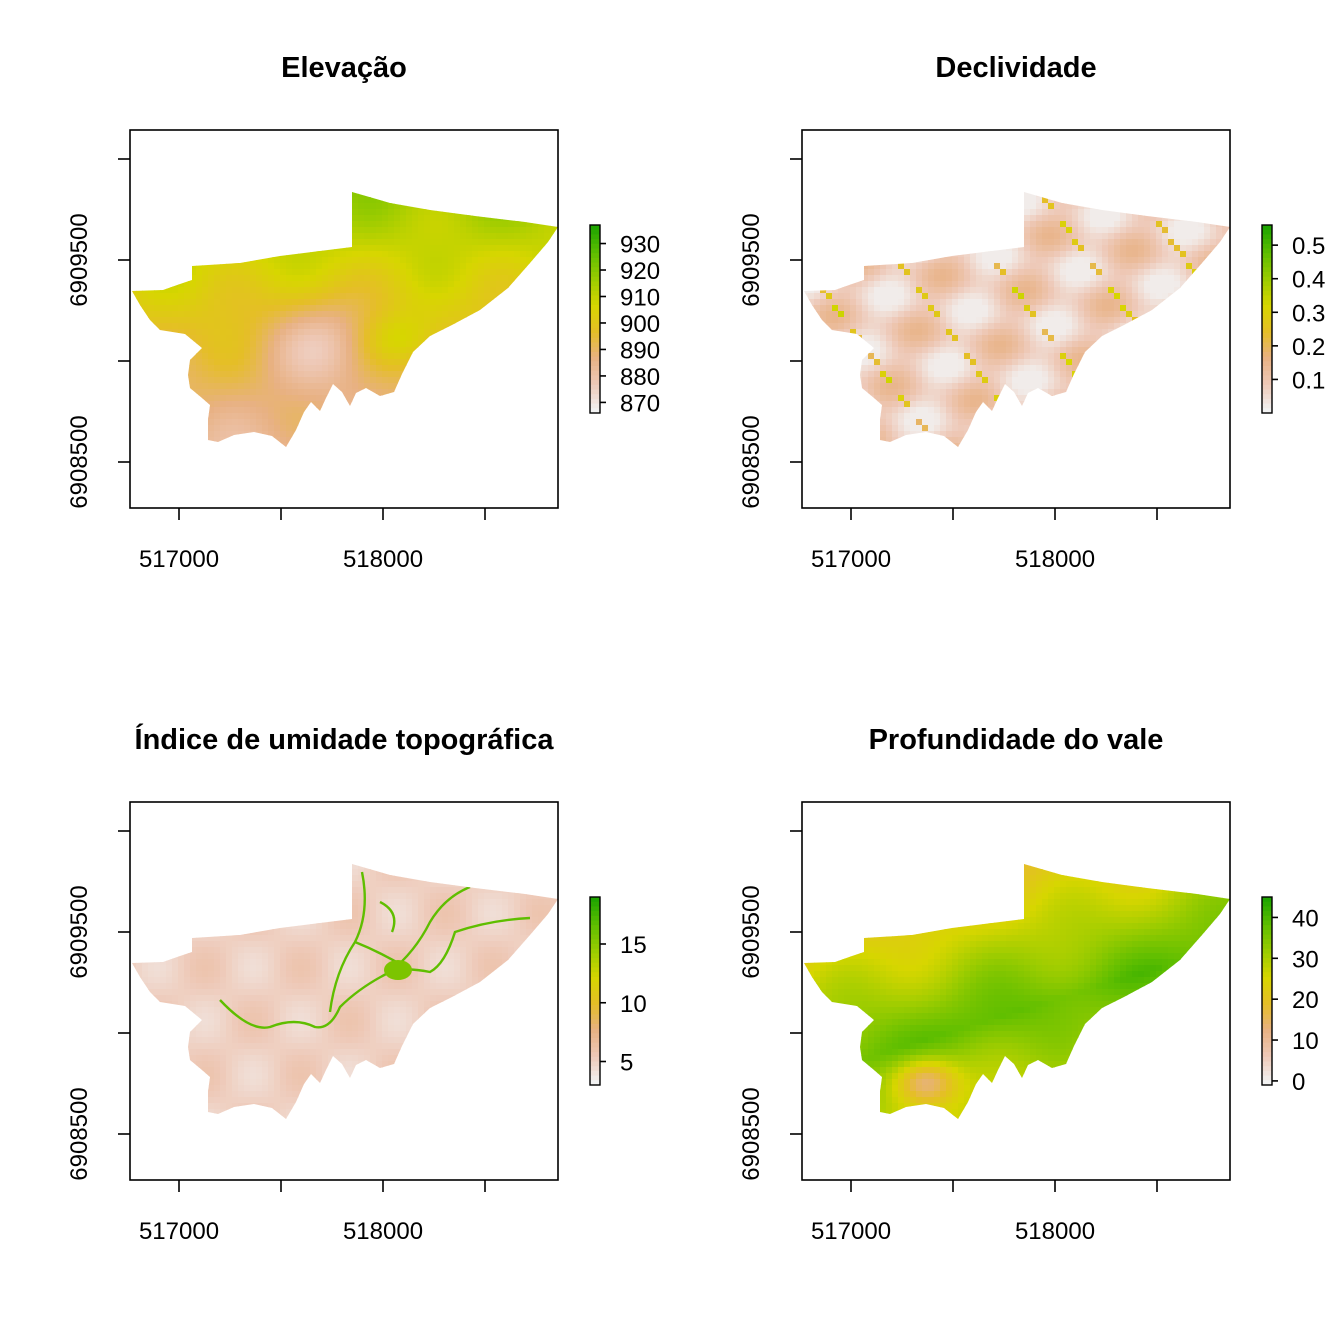  What do you see at coordinates (1290, 996) in the screenshot?
I see `legend-valley: 40 30 20 10 0` at bounding box center [1290, 996].